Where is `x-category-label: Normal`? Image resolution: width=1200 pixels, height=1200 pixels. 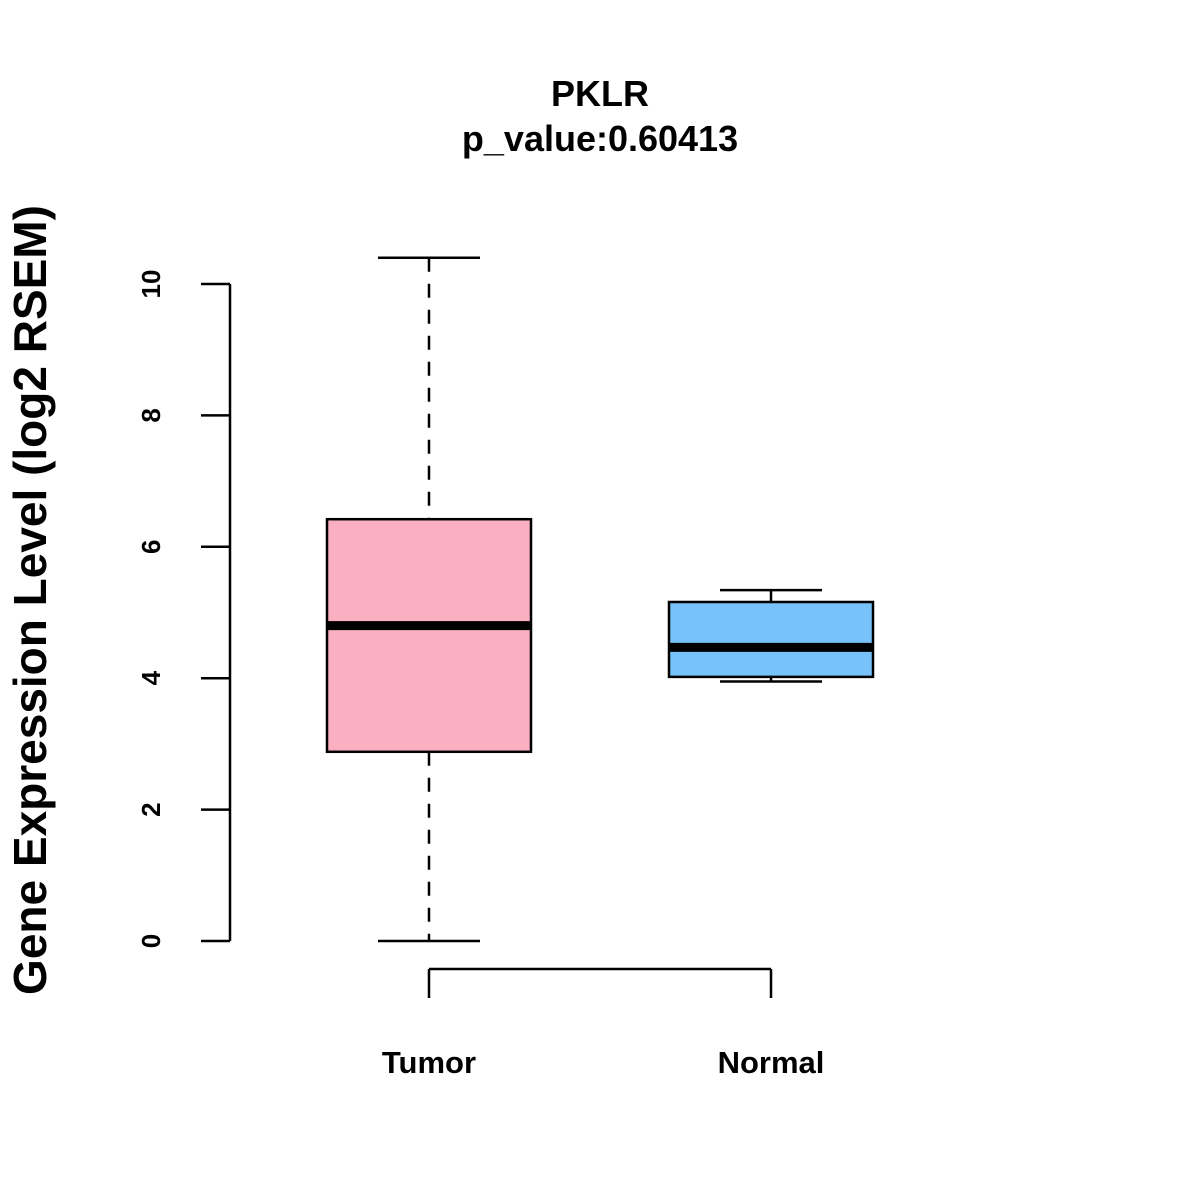
x-category-label: Normal is located at coordinates (771, 1062).